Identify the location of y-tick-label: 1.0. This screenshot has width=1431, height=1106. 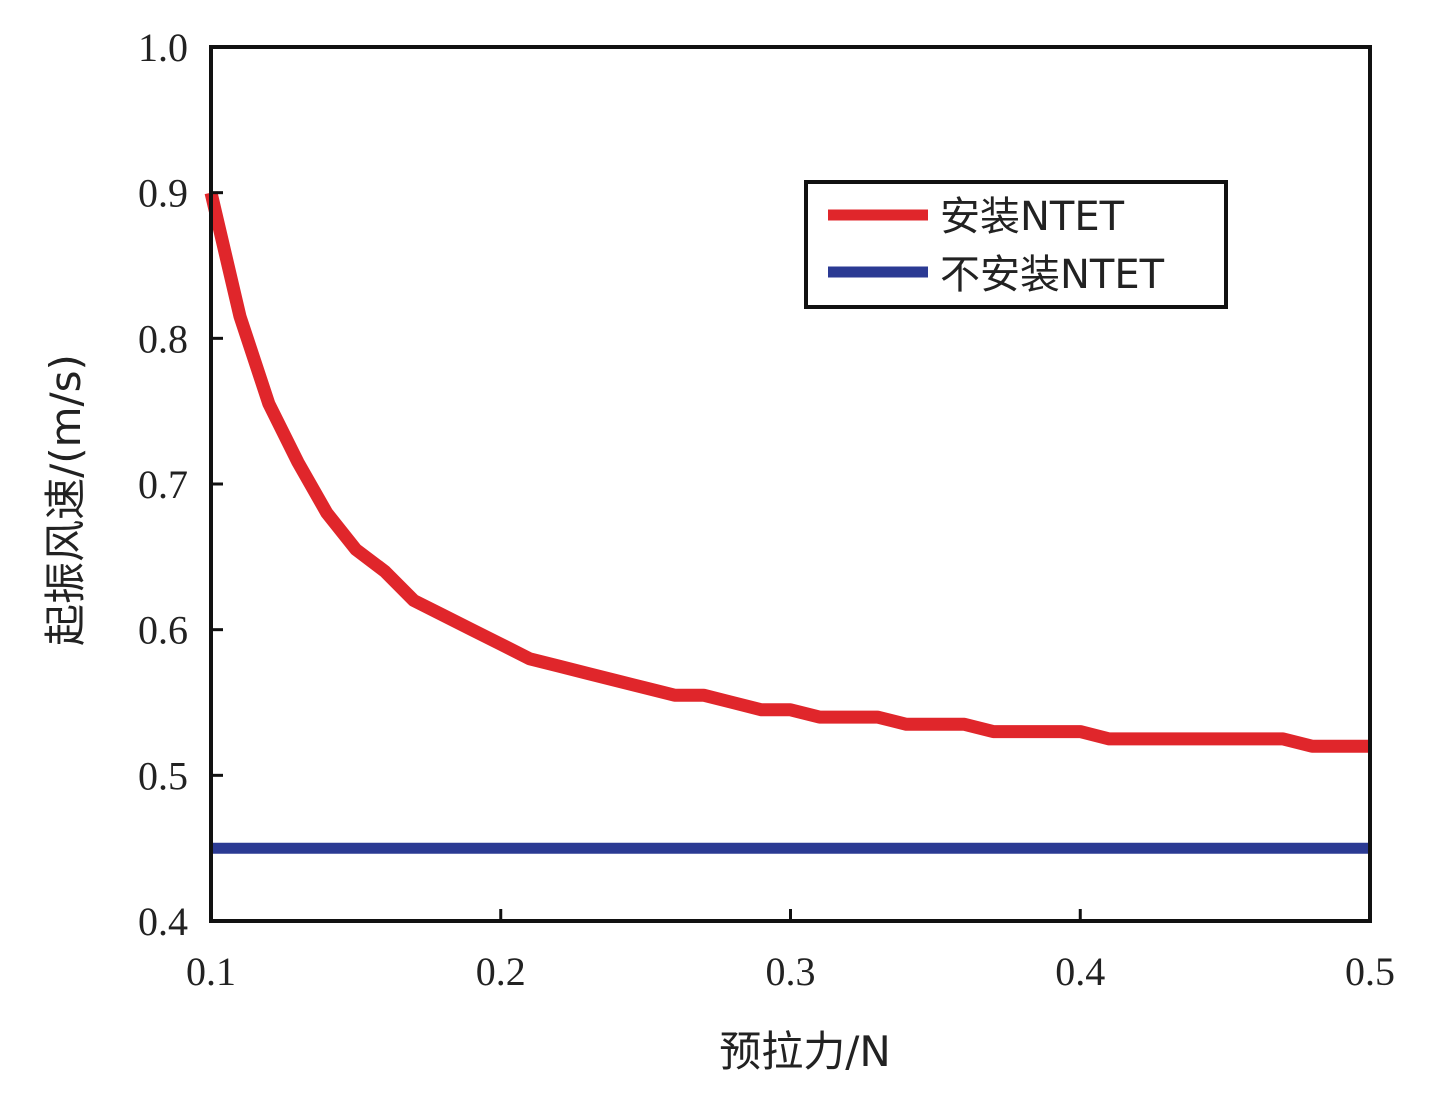
(163, 47).